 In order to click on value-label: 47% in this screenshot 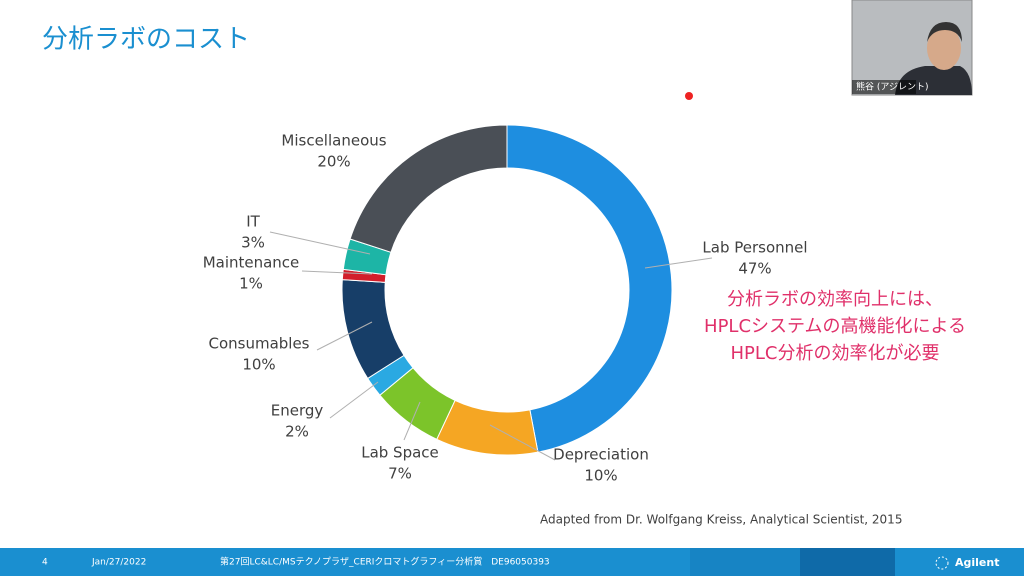, I will do `click(754, 269)`.